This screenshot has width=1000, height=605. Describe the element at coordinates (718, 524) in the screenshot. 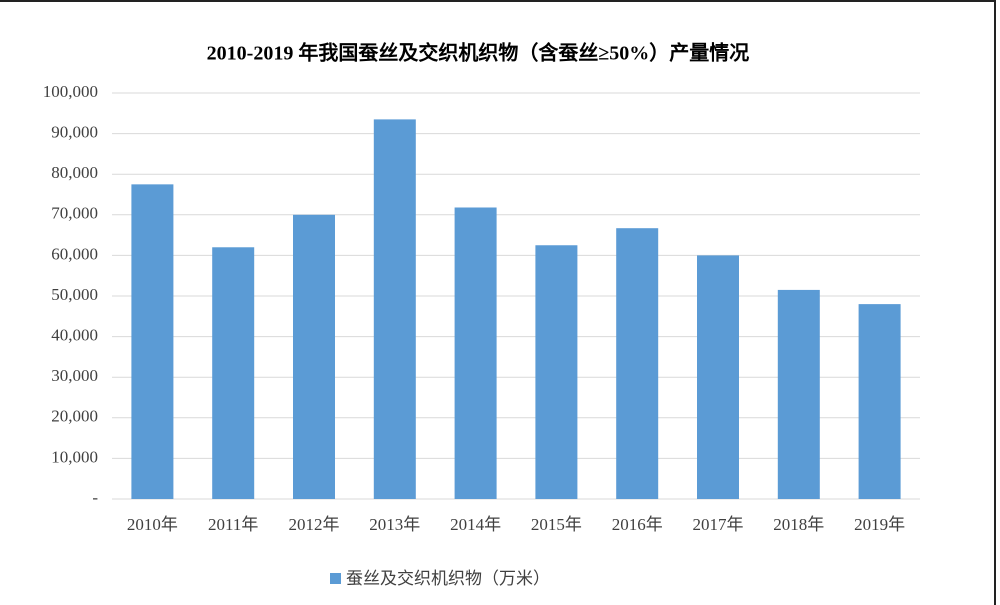

I see `x-tick-label: 2017年` at that location.